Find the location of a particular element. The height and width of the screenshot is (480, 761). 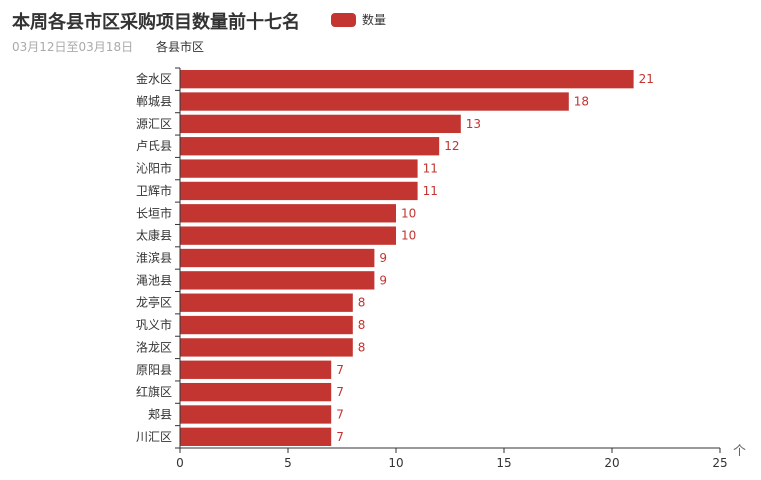

category-label: 卫辉市 is located at coordinates (154, 190).